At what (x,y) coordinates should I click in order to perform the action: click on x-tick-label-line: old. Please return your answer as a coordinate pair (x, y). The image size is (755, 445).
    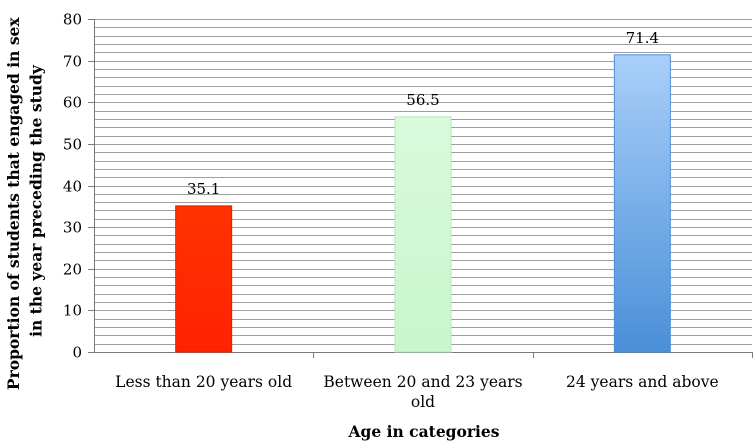
    Looking at the image, I should click on (423, 402).